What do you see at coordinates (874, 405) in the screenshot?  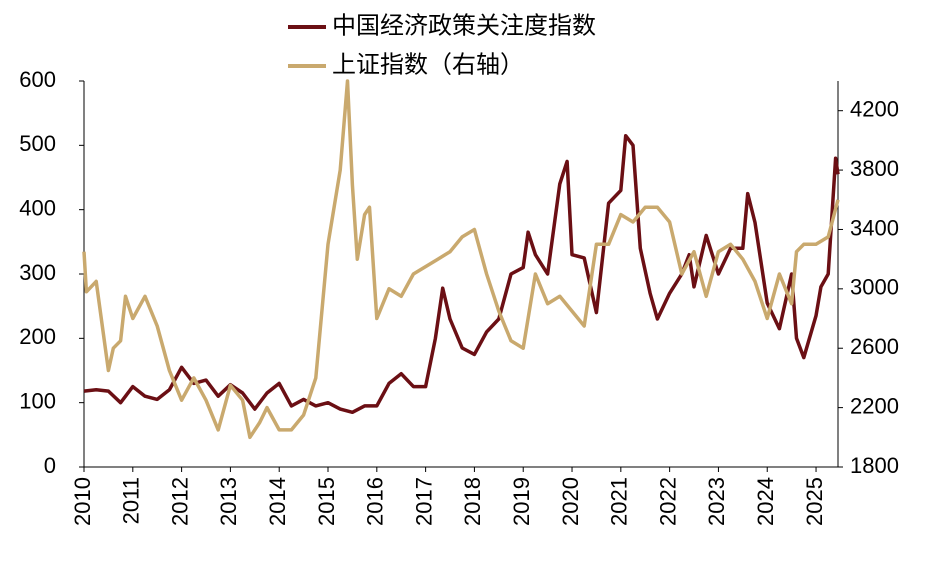 I see `y2-tick-label: 2200` at bounding box center [874, 405].